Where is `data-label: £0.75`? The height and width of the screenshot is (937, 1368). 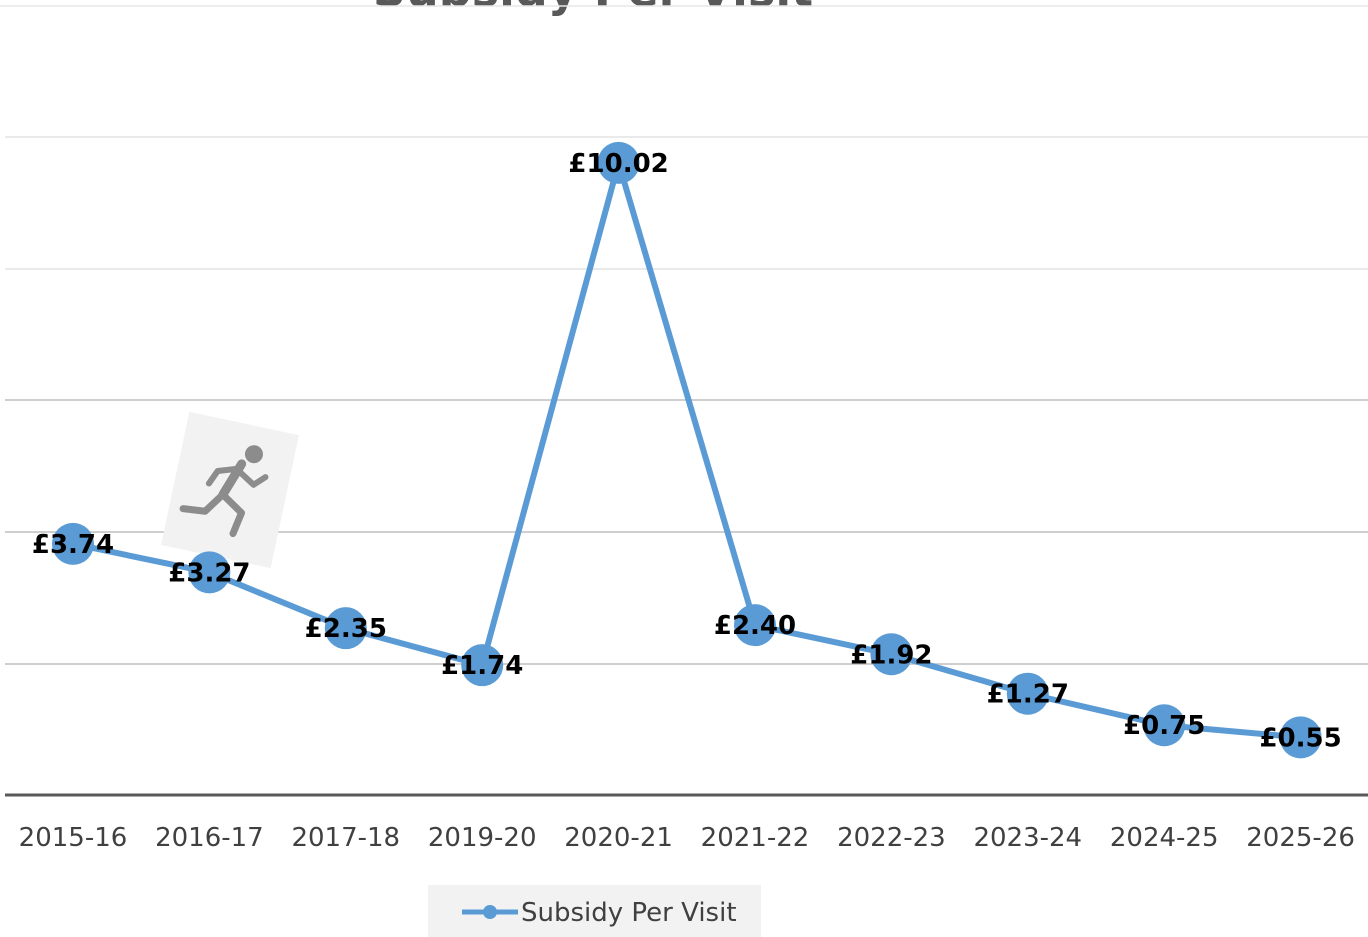 data-label: £0.75 is located at coordinates (1164, 726).